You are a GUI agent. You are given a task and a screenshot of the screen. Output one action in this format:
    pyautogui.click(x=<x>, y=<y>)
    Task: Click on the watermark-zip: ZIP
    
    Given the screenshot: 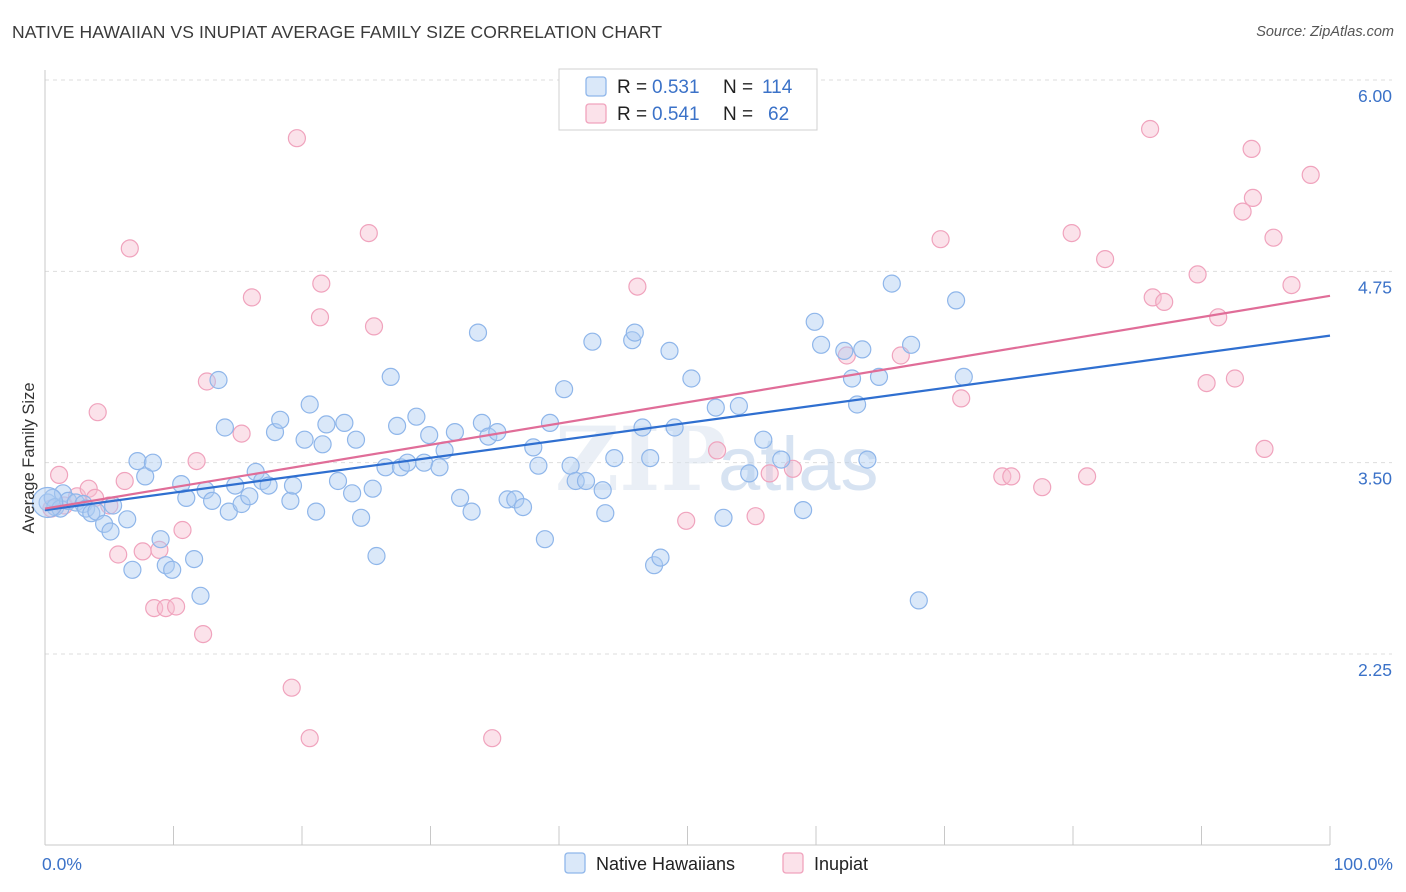 What is the action you would take?
    pyautogui.click(x=641, y=459)
    